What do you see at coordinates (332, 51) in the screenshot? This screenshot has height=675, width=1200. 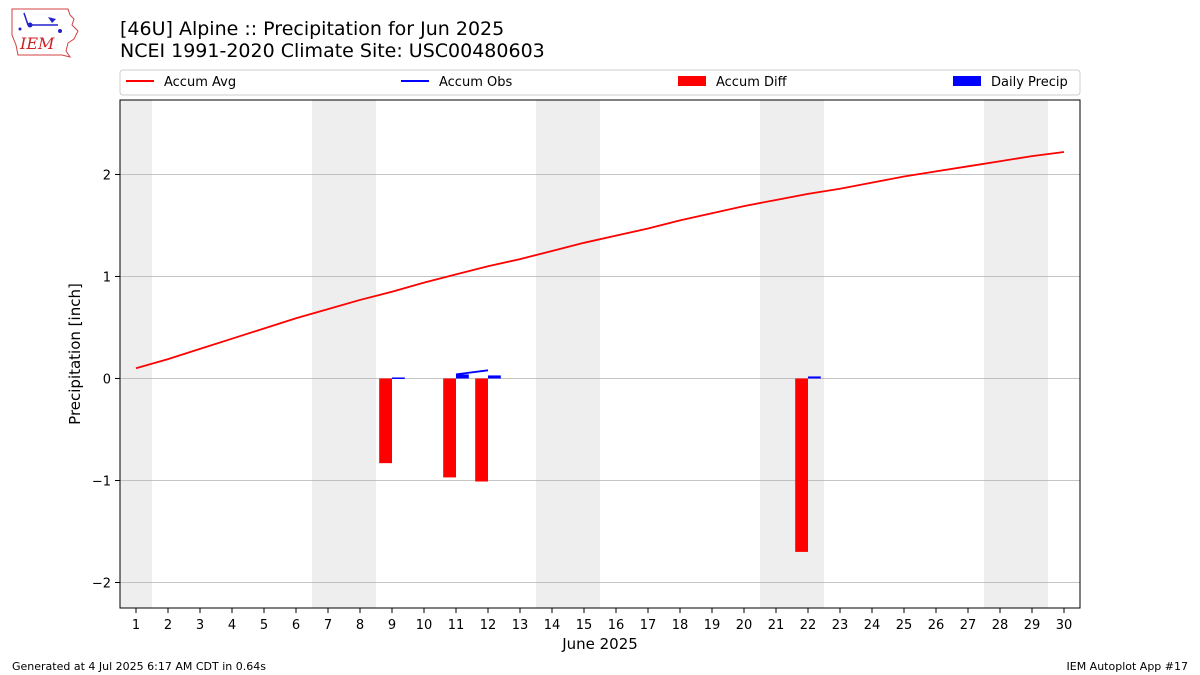 I see `chart-subtitle: NCEI 1991-2020 Climate Site: USC00480603` at bounding box center [332, 51].